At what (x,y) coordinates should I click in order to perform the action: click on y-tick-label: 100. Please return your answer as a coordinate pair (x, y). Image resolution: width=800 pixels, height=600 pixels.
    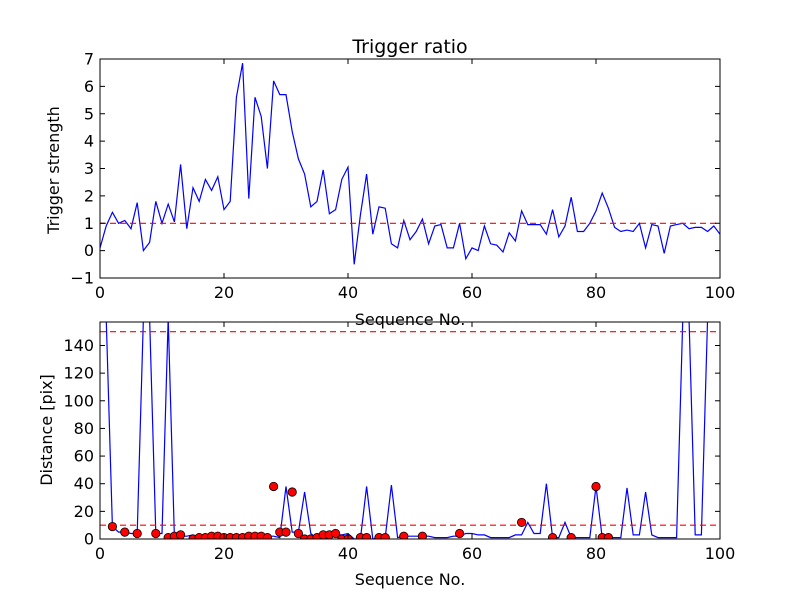
    Looking at the image, I should click on (78, 400).